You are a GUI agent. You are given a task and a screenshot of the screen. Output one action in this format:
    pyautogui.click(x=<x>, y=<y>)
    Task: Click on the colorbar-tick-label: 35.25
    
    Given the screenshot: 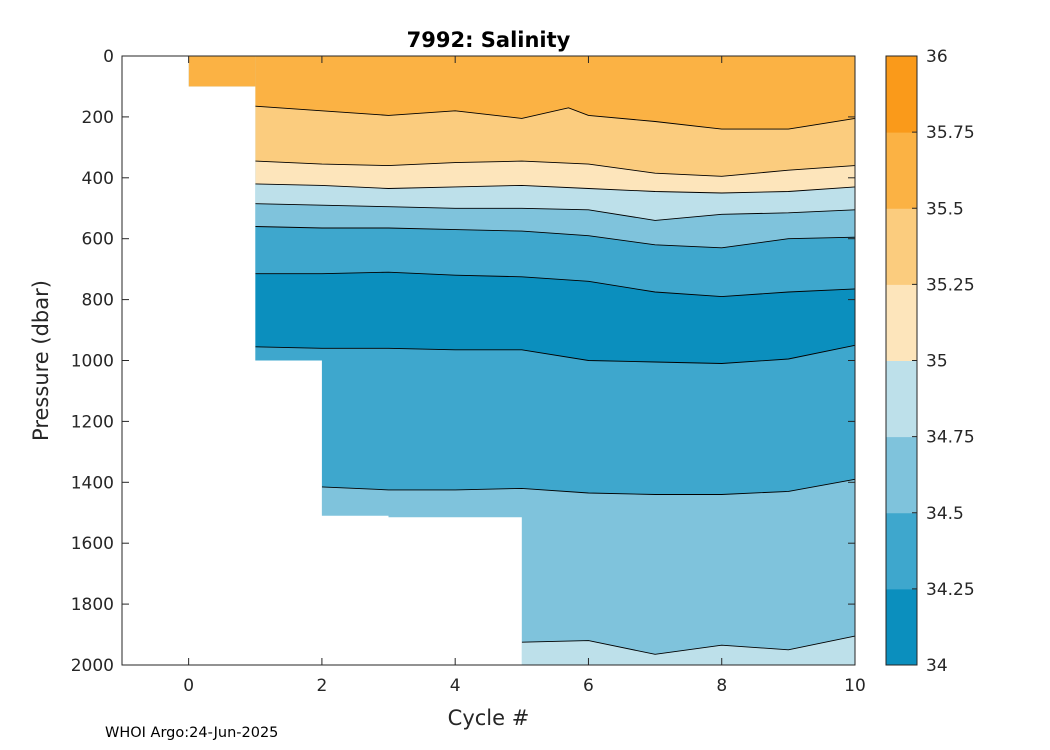 What is the action you would take?
    pyautogui.click(x=950, y=285)
    